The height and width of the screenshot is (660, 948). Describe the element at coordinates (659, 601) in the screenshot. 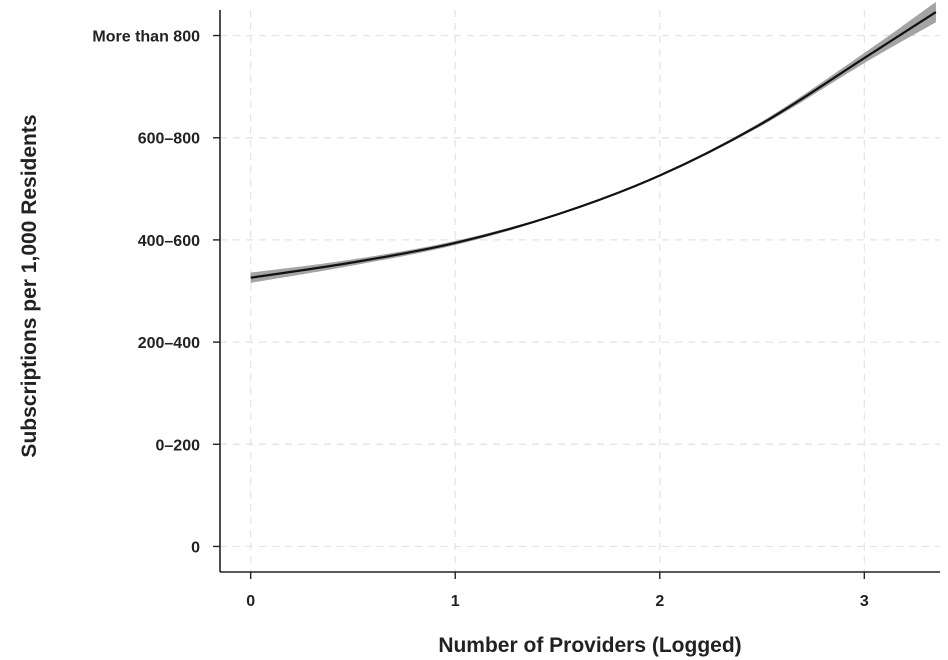

I see `x-tick-label: 2` at that location.